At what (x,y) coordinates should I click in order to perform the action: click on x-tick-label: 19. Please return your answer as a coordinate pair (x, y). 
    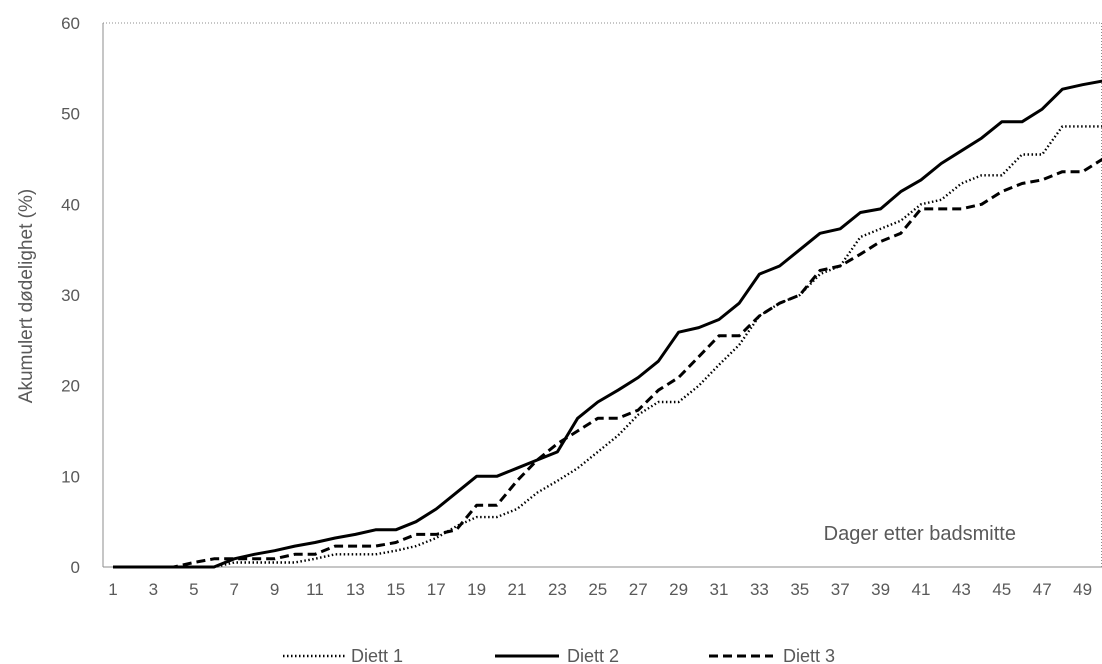
    Looking at the image, I should click on (476, 589).